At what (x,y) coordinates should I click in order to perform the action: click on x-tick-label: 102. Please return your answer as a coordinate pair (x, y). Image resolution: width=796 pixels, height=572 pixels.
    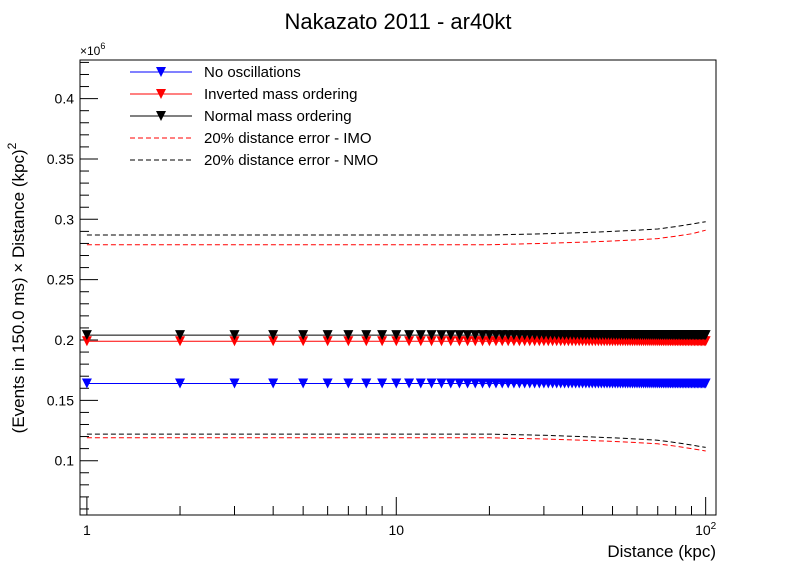
    Looking at the image, I should click on (706, 529).